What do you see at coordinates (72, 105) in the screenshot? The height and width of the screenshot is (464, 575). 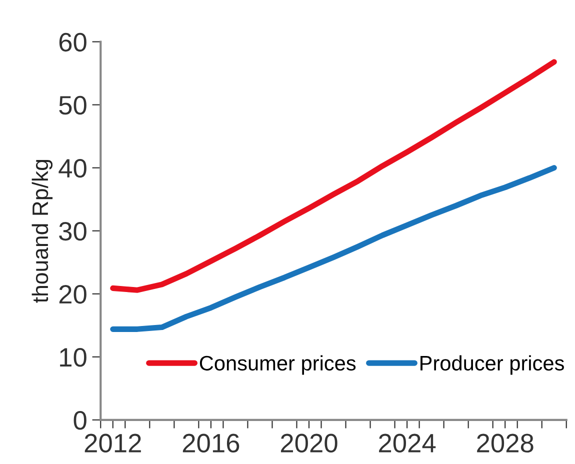 I see `y-tick-label: 50` at bounding box center [72, 105].